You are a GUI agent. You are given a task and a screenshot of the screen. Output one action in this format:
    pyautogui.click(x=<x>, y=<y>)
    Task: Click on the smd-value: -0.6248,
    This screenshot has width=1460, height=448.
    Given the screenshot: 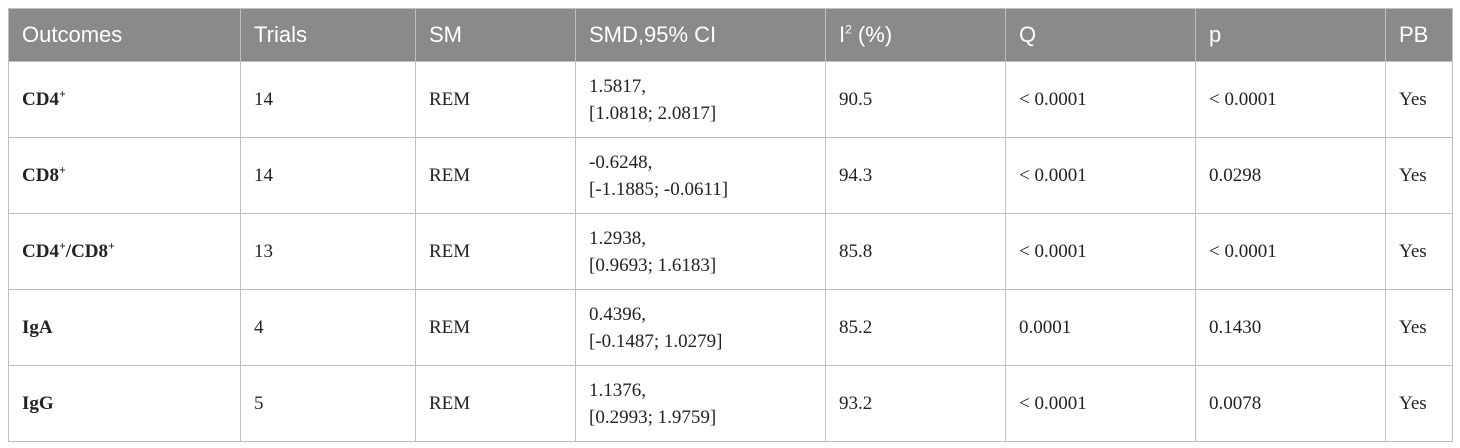 What is the action you would take?
    pyautogui.click(x=621, y=162)
    